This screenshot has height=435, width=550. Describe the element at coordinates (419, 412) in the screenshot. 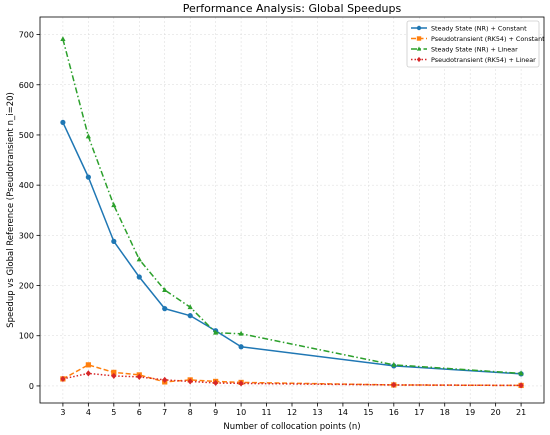

I see `x-tick-label: 17` at that location.